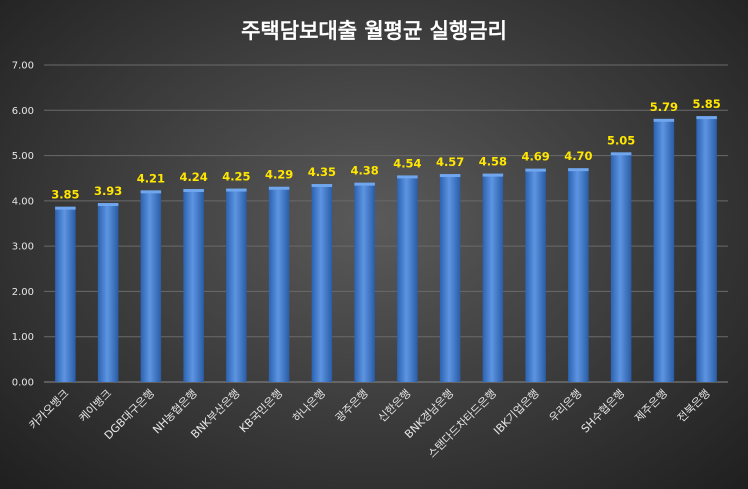  Describe the element at coordinates (23, 225) in the screenshot. I see `y-axis-ticks: 0.00 1.00 2.00 3.00 4.00 5.00 6.00 7.00` at that location.